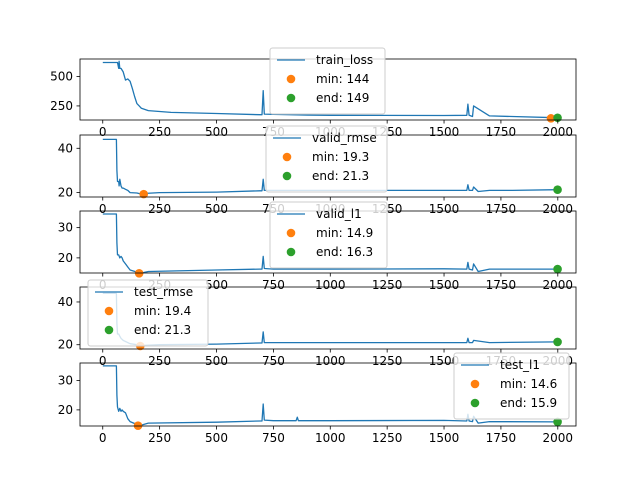 The height and width of the screenshot is (480, 640). I want to click on legend: train_loss min: 144 end: 149, so click(327, 81).